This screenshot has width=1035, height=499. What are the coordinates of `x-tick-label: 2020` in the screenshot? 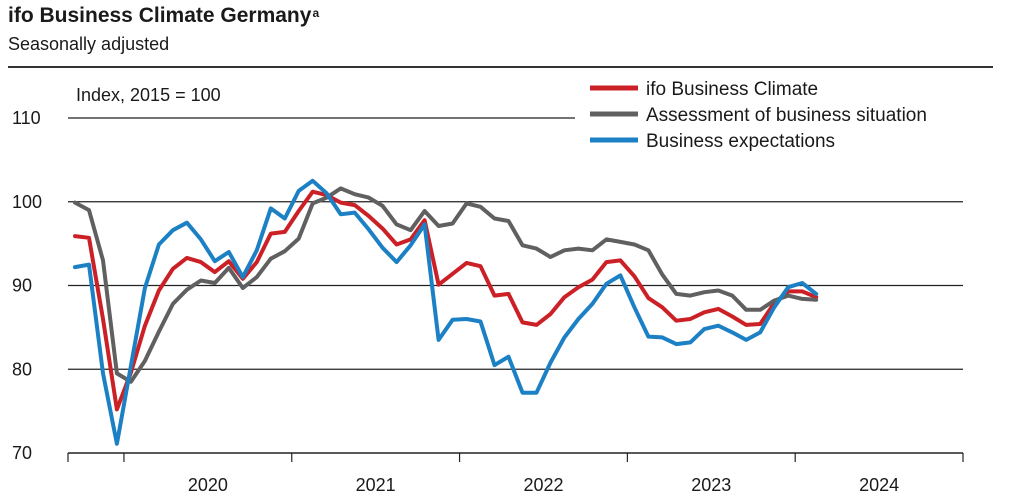 It's located at (208, 485).